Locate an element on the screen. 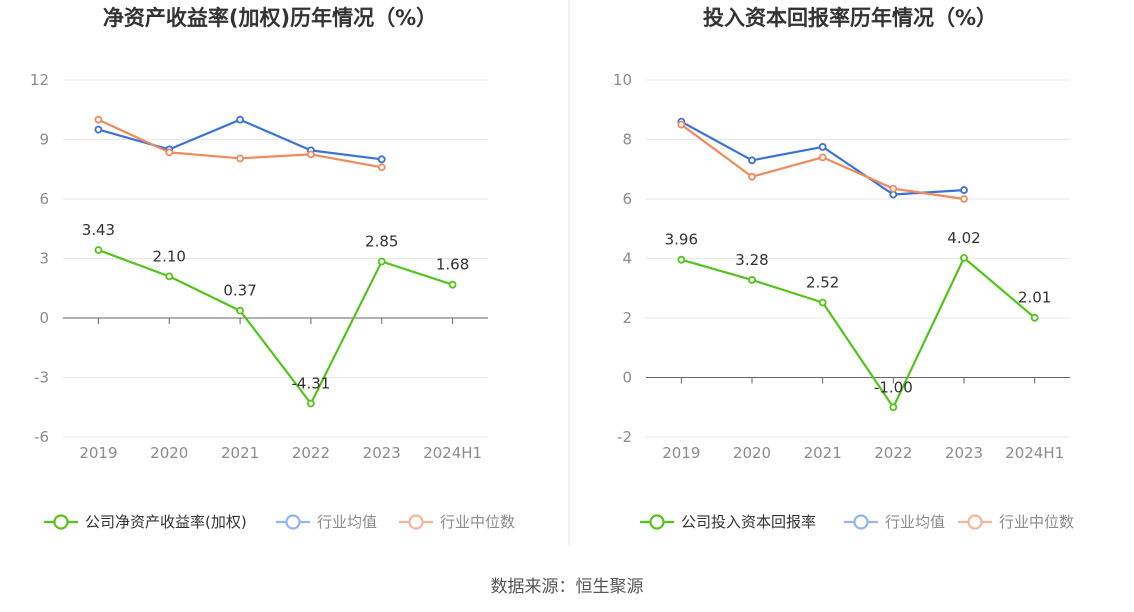 This screenshot has width=1134, height=612. data-label: 0.37 is located at coordinates (239, 291).